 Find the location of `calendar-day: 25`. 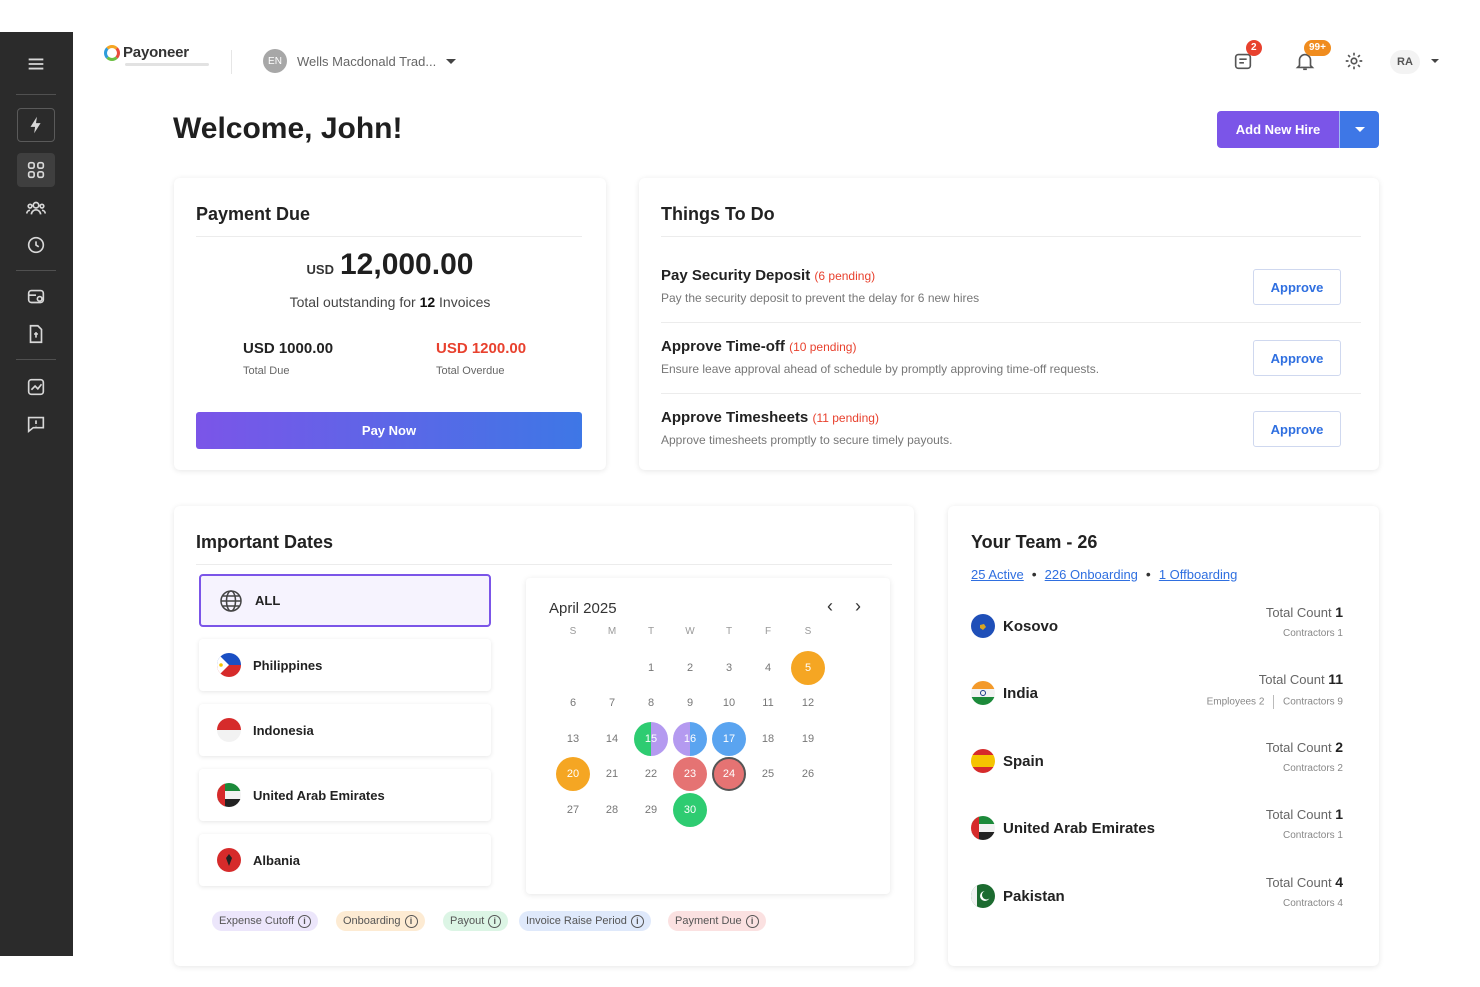

calendar-day: 25 is located at coordinates (768, 774).